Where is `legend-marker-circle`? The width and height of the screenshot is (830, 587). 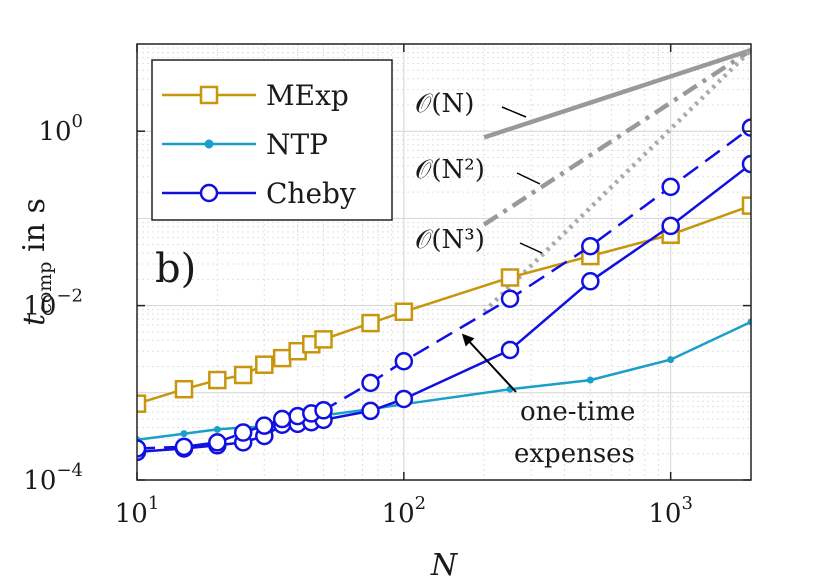
legend-marker-circle is located at coordinates (209, 193).